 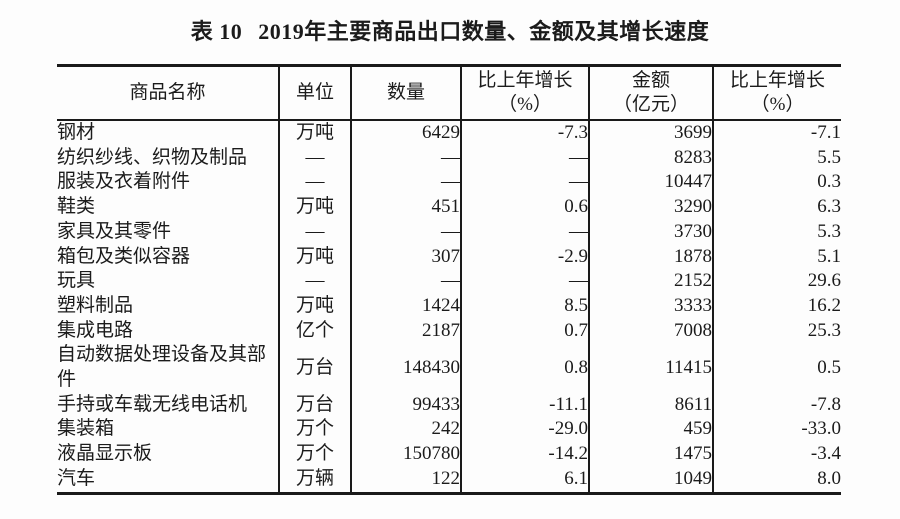 I want to click on col-header-unit: 单位, so click(x=314, y=93).